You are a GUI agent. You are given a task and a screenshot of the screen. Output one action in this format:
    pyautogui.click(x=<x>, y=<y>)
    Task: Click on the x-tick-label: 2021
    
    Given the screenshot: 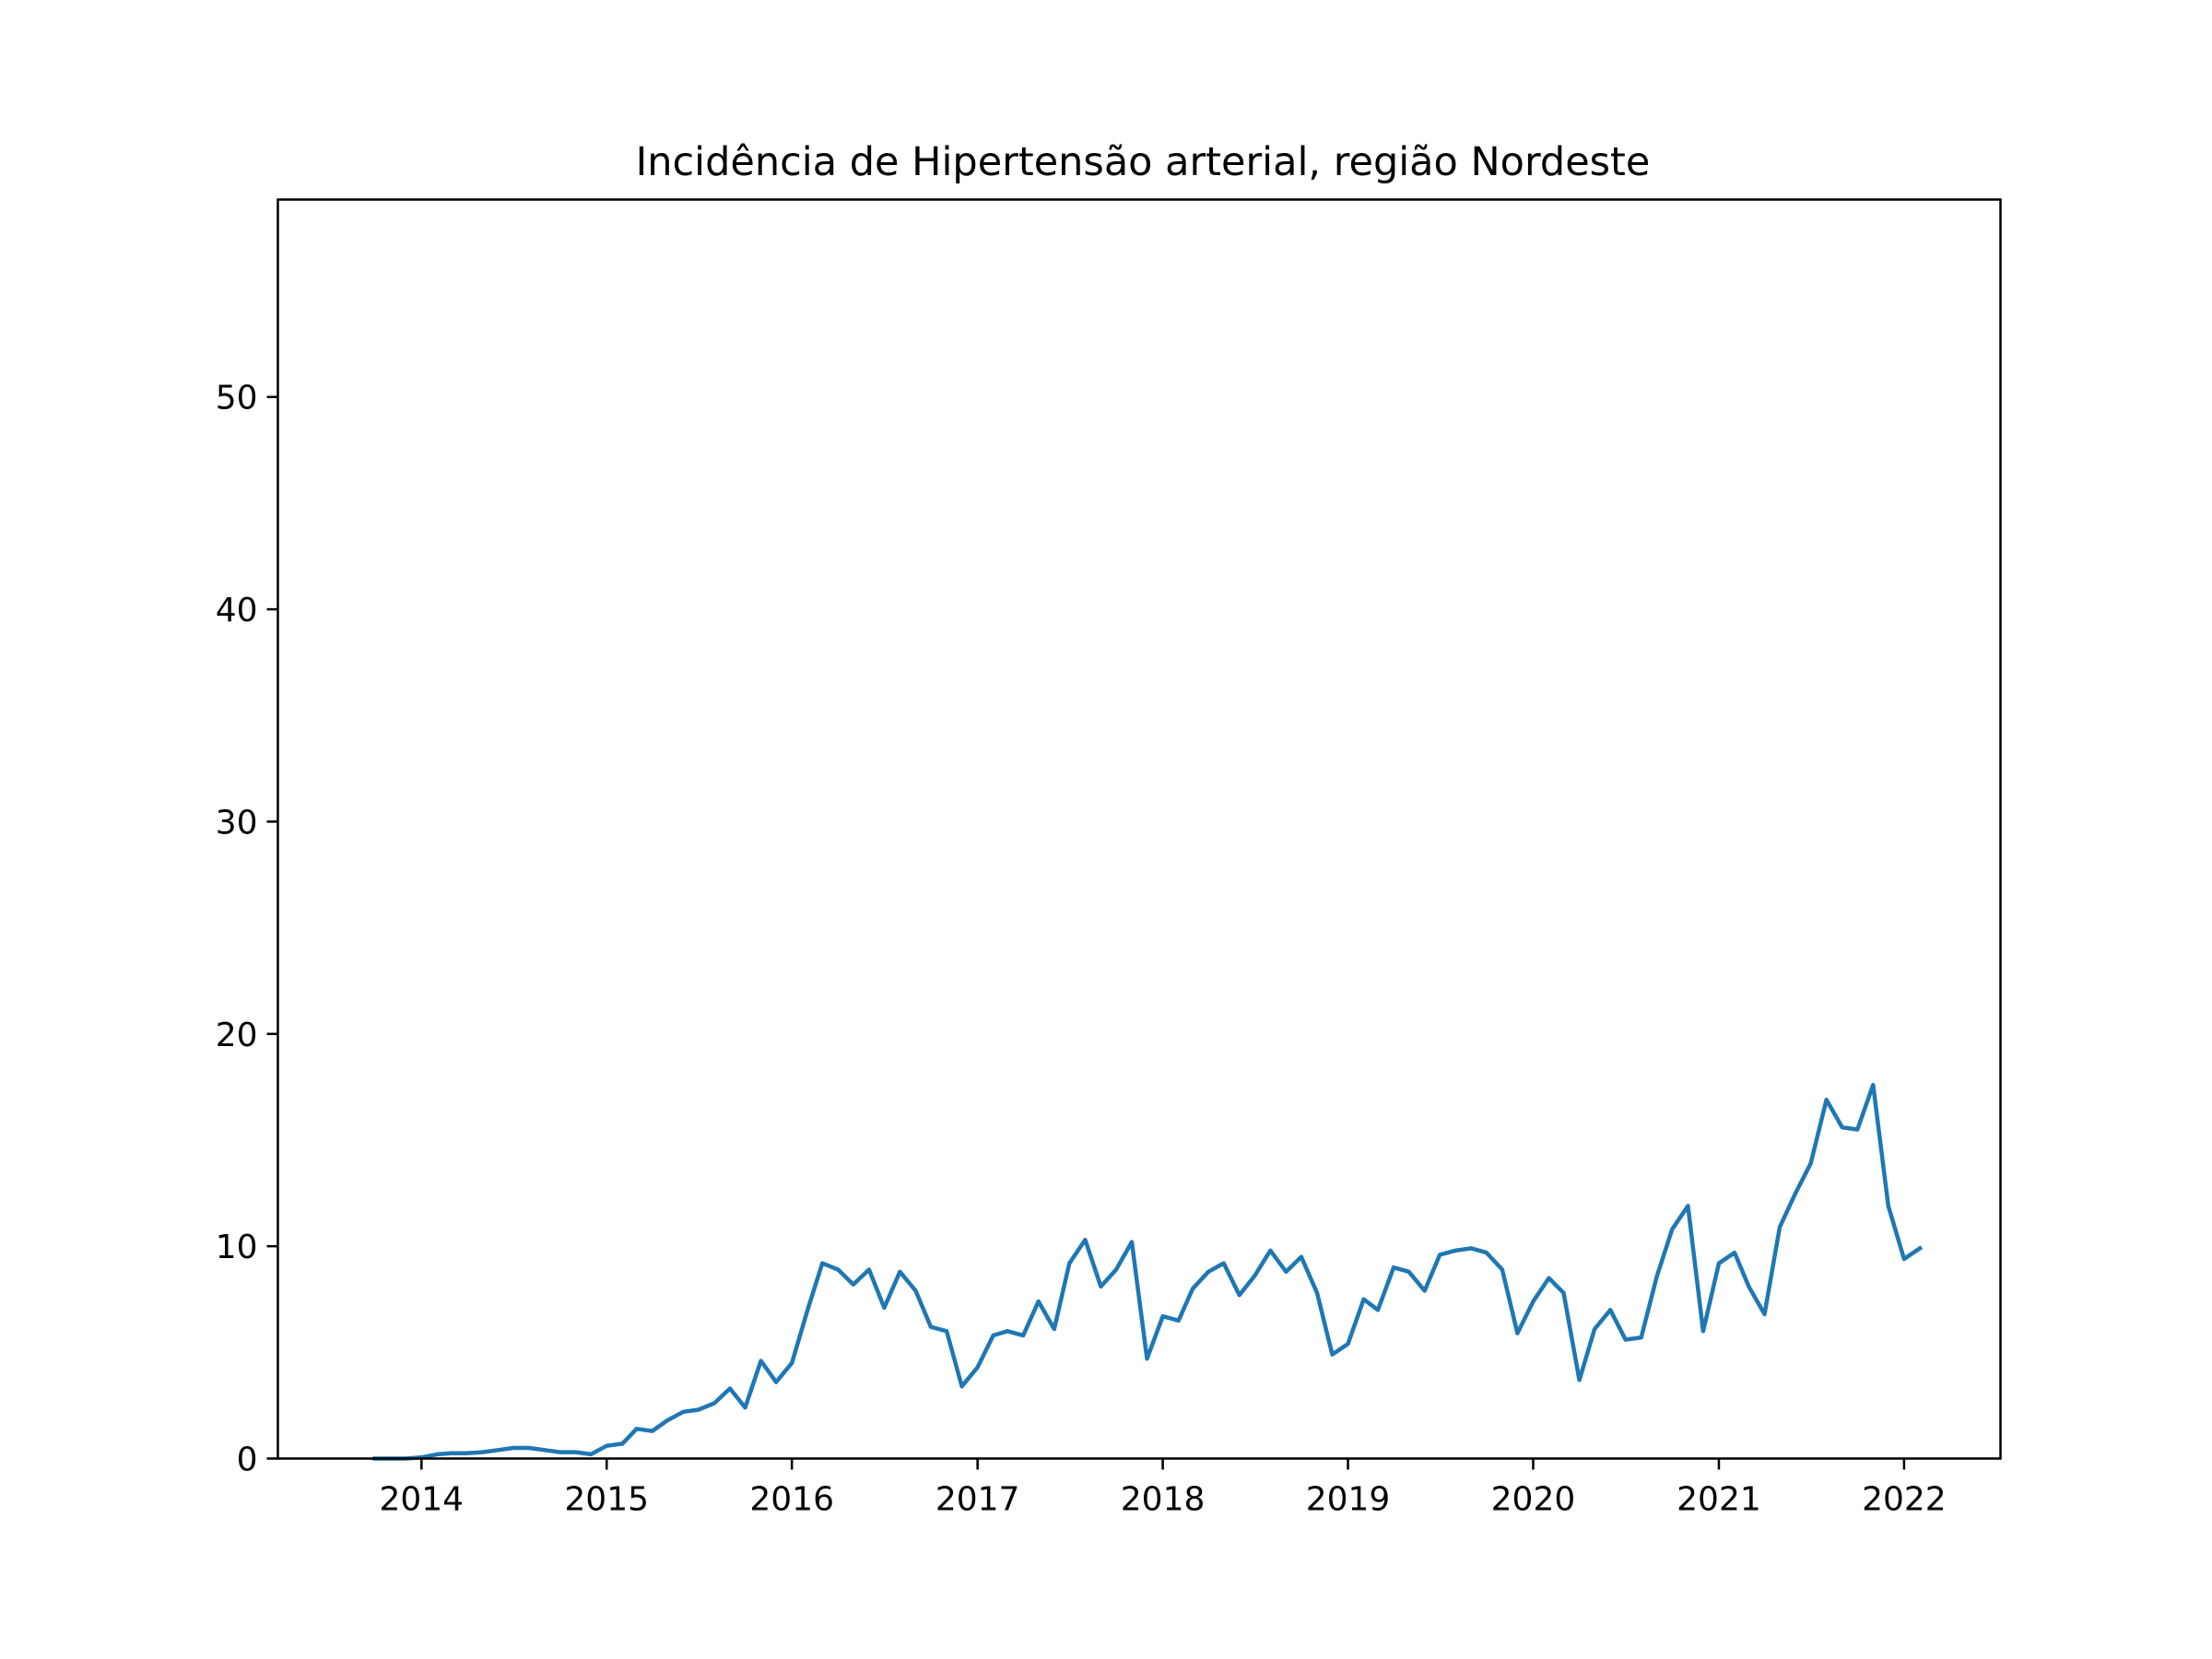 What is the action you would take?
    pyautogui.click(x=1719, y=1500)
    